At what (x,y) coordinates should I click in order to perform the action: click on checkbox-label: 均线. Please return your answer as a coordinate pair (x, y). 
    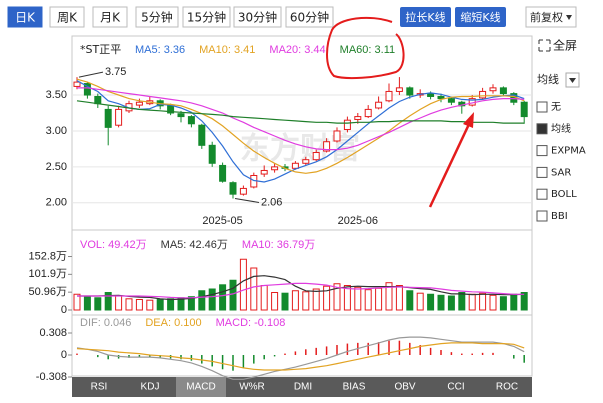
    Looking at the image, I should click on (561, 128).